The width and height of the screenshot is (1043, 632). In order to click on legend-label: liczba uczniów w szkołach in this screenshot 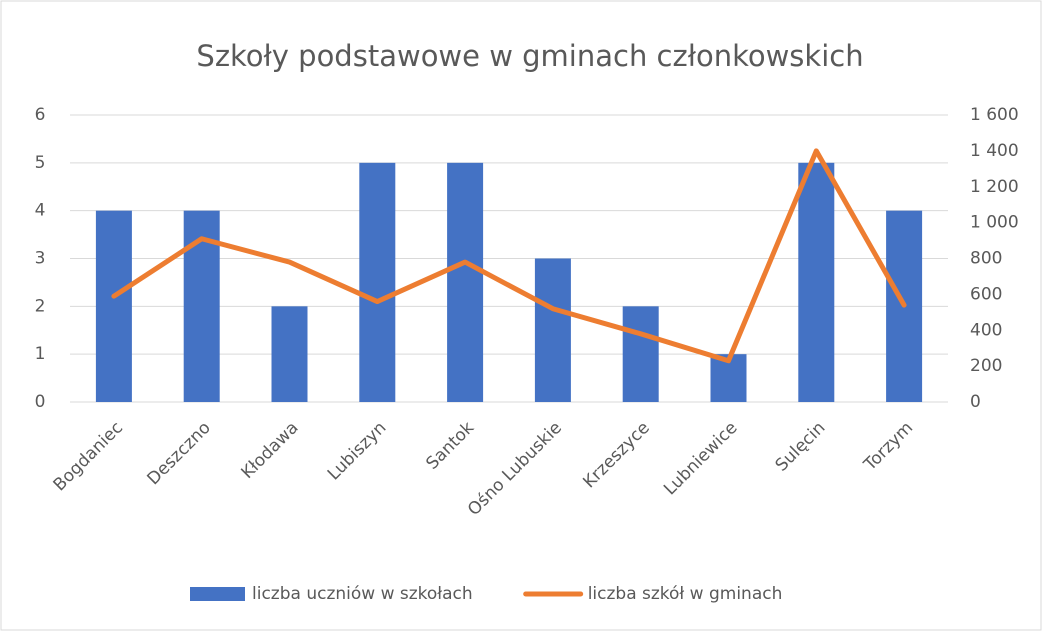, I will do `click(362, 594)`.